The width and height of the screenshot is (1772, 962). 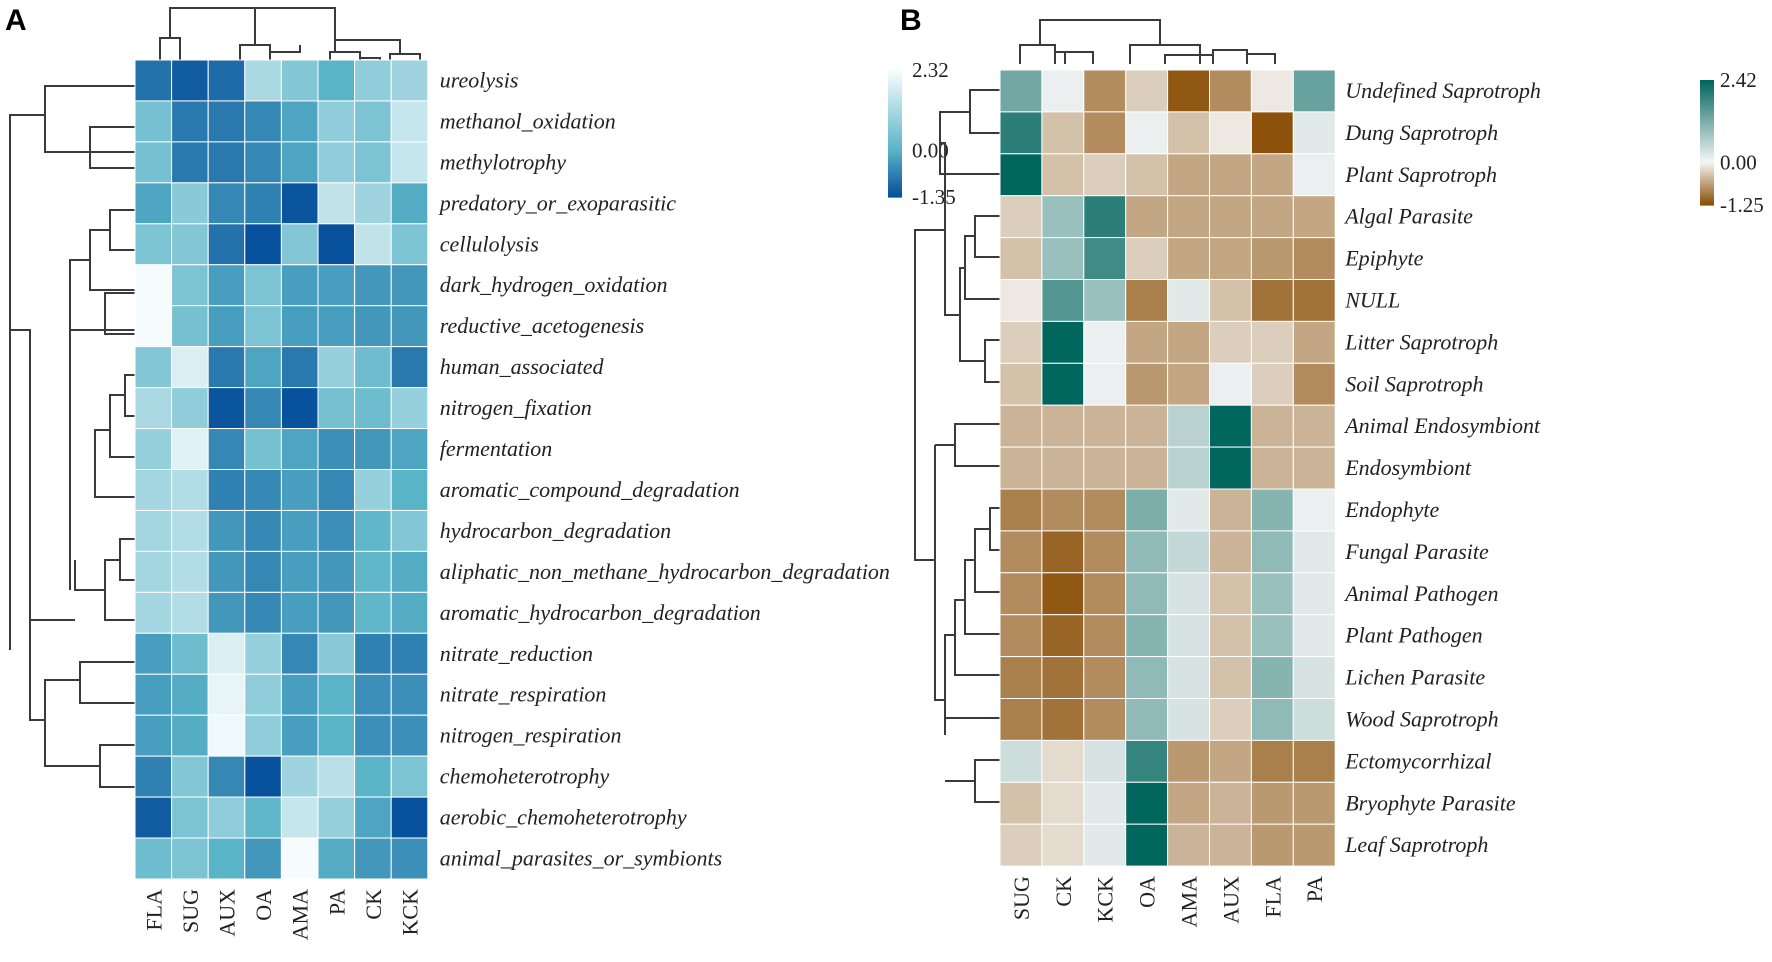 What do you see at coordinates (190, 449) in the screenshot?
I see `heatmap-cell-a-r9-c1` at bounding box center [190, 449].